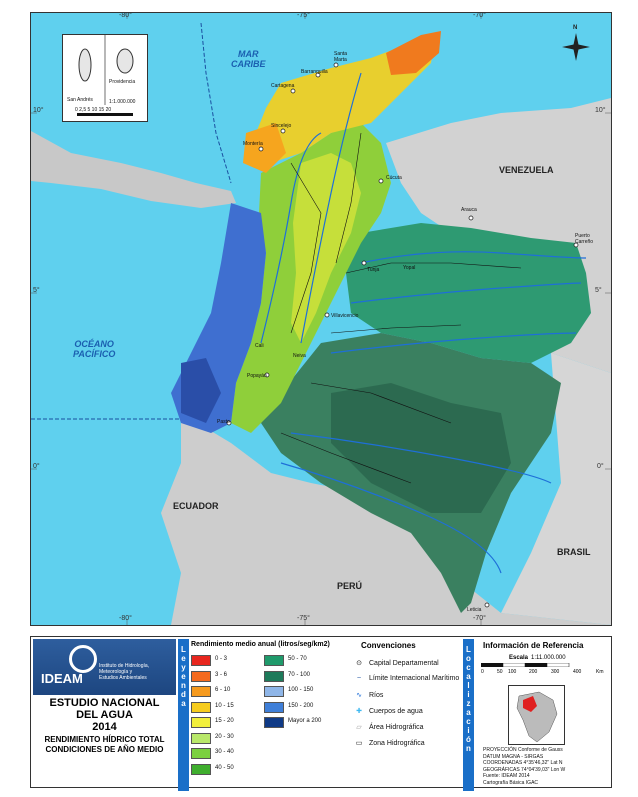 The width and height of the screenshot is (638, 797). I want to click on conv-capital: ⊙ Capital Departamental, so click(396, 663).